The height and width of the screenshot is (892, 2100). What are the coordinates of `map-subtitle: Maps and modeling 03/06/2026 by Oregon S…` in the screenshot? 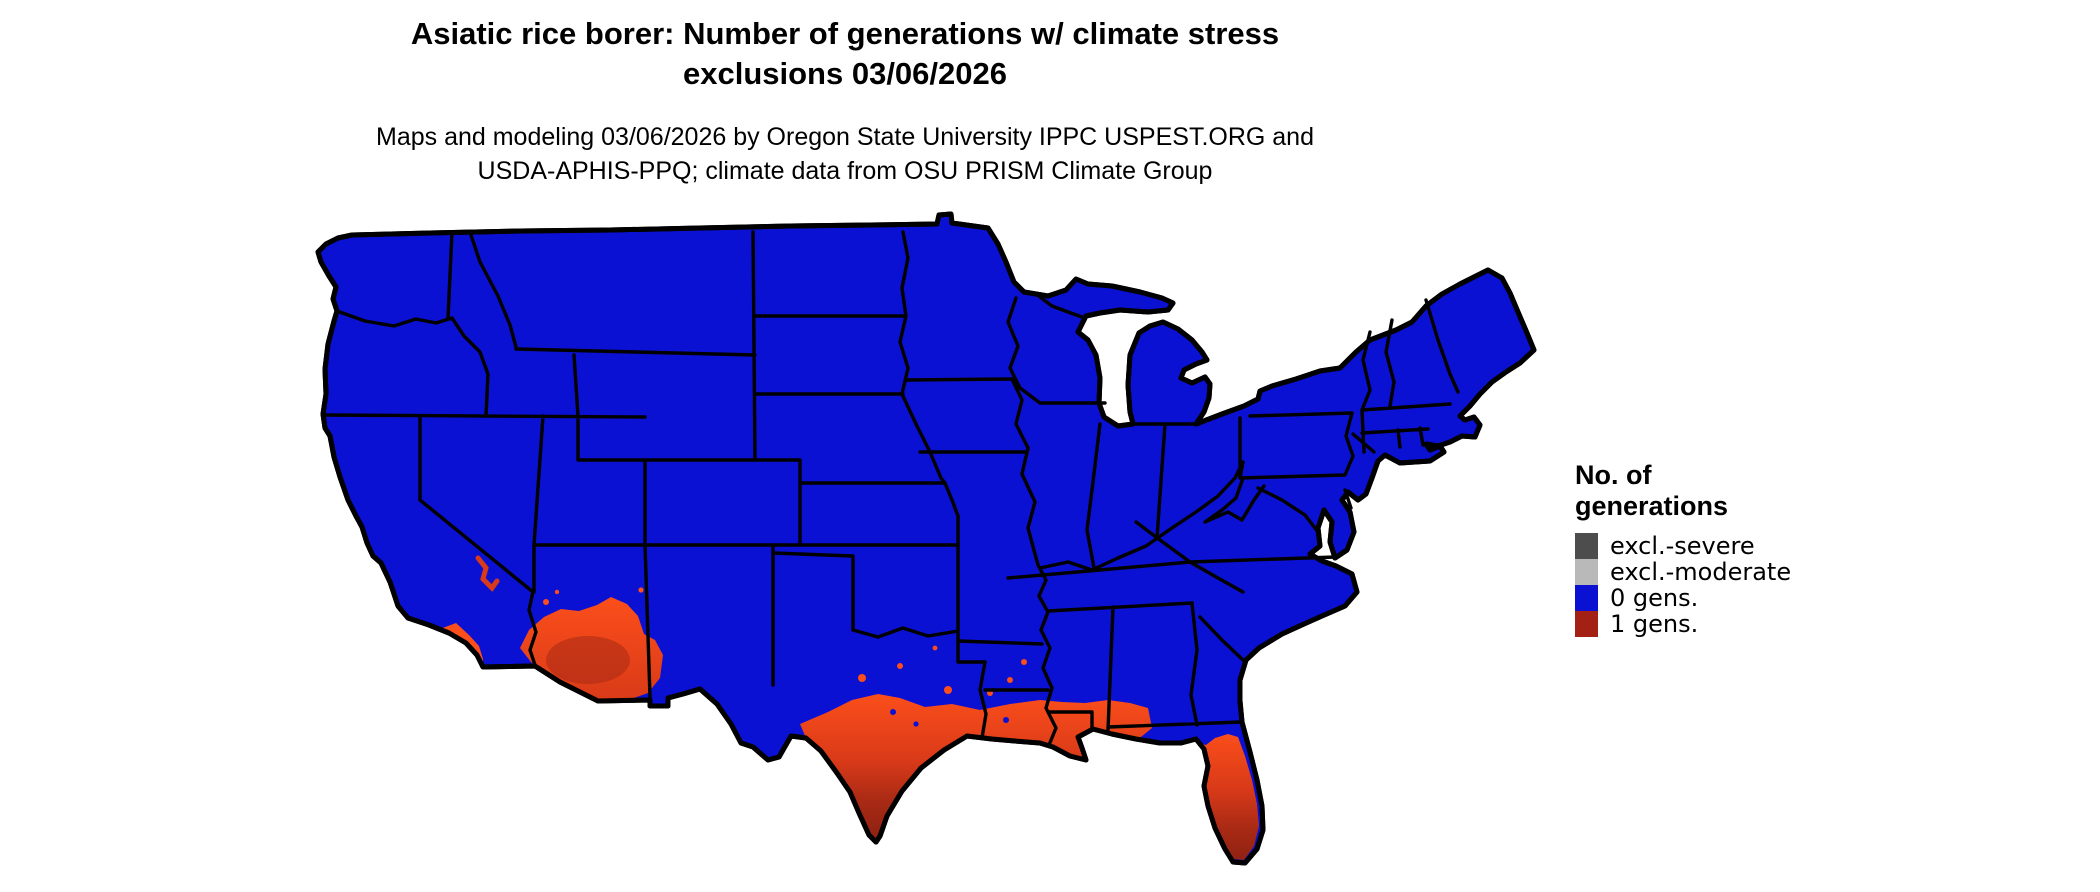 It's located at (845, 154).